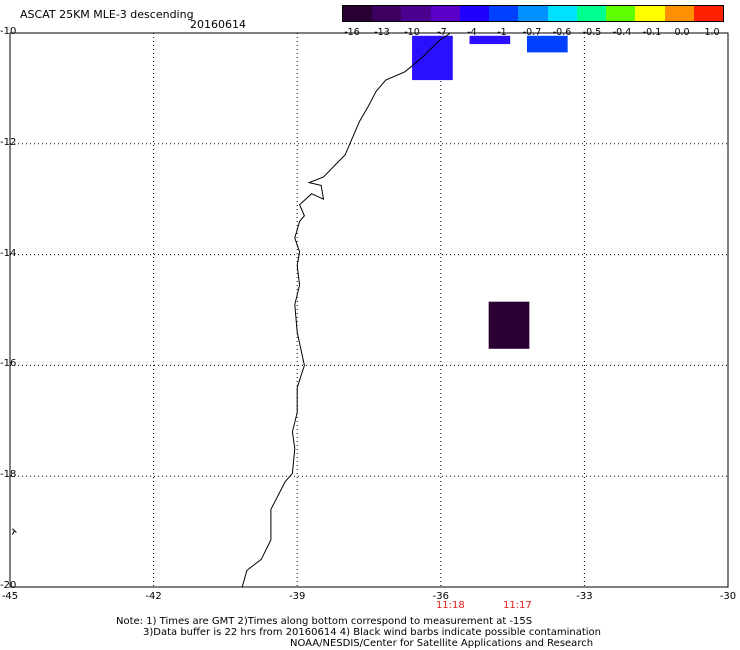 Image resolution: width=740 pixels, height=650 pixels. I want to click on lon-label: -45, so click(10, 596).